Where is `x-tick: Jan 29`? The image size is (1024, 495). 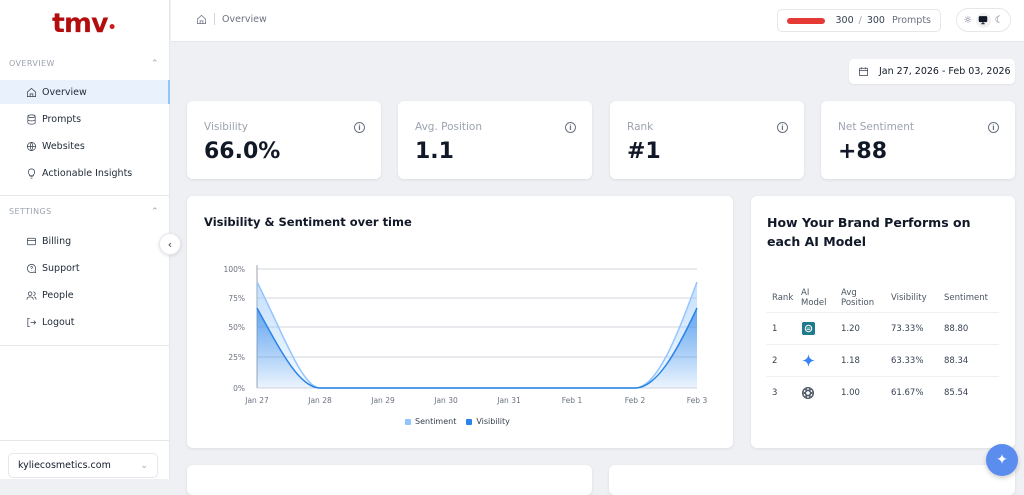
x-tick: Jan 29 is located at coordinates (382, 400).